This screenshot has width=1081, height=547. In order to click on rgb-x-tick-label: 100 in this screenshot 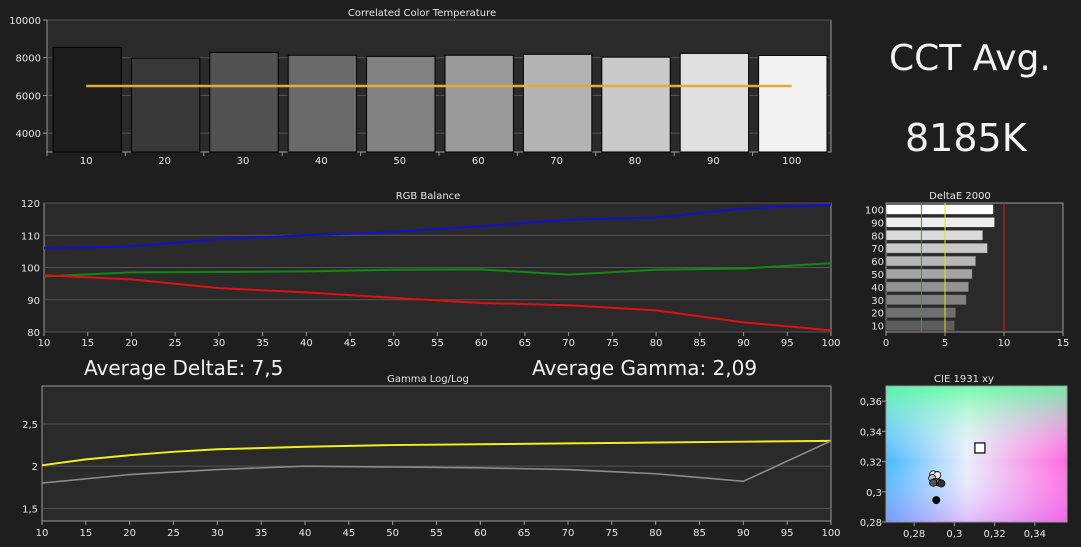, I will do `click(830, 343)`.